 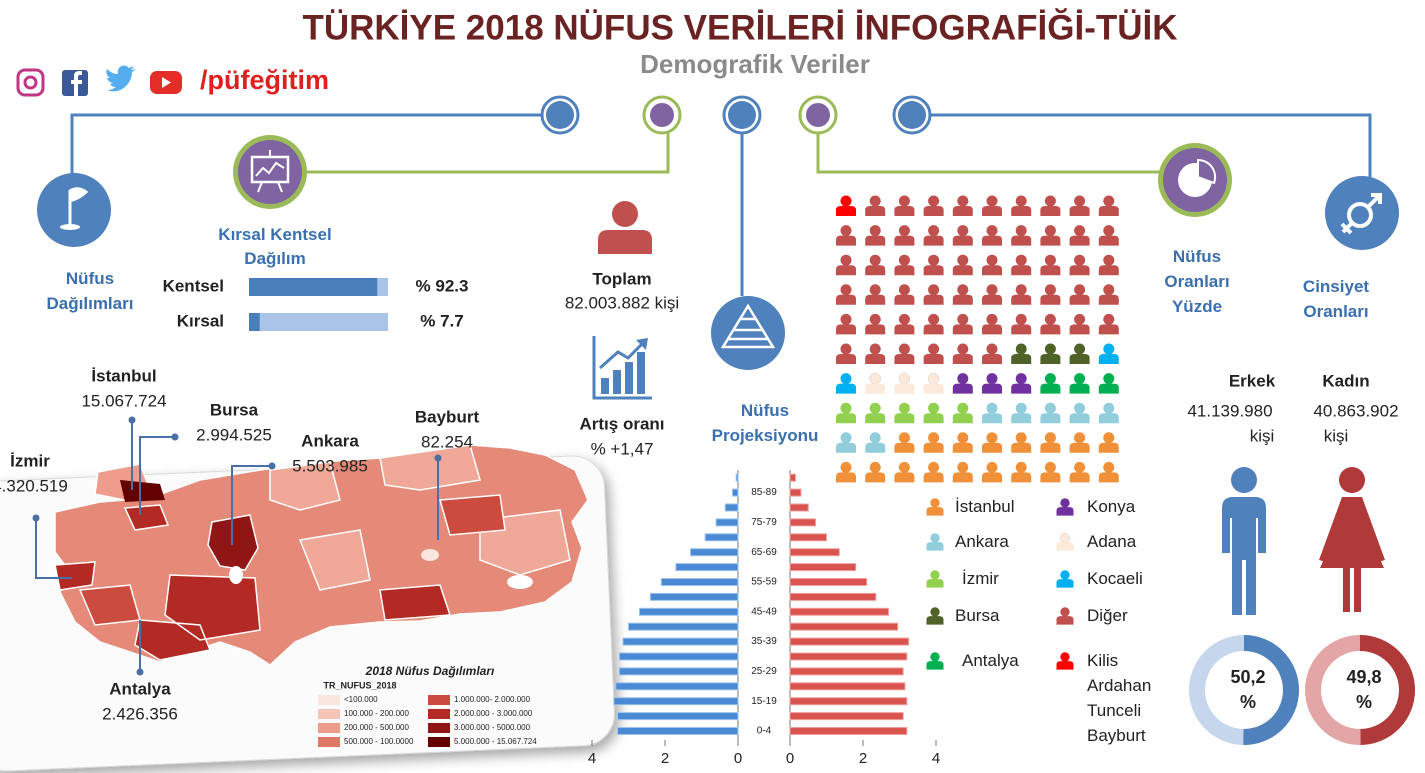 I want to click on gender-label: Erkek, so click(x=1252, y=380).